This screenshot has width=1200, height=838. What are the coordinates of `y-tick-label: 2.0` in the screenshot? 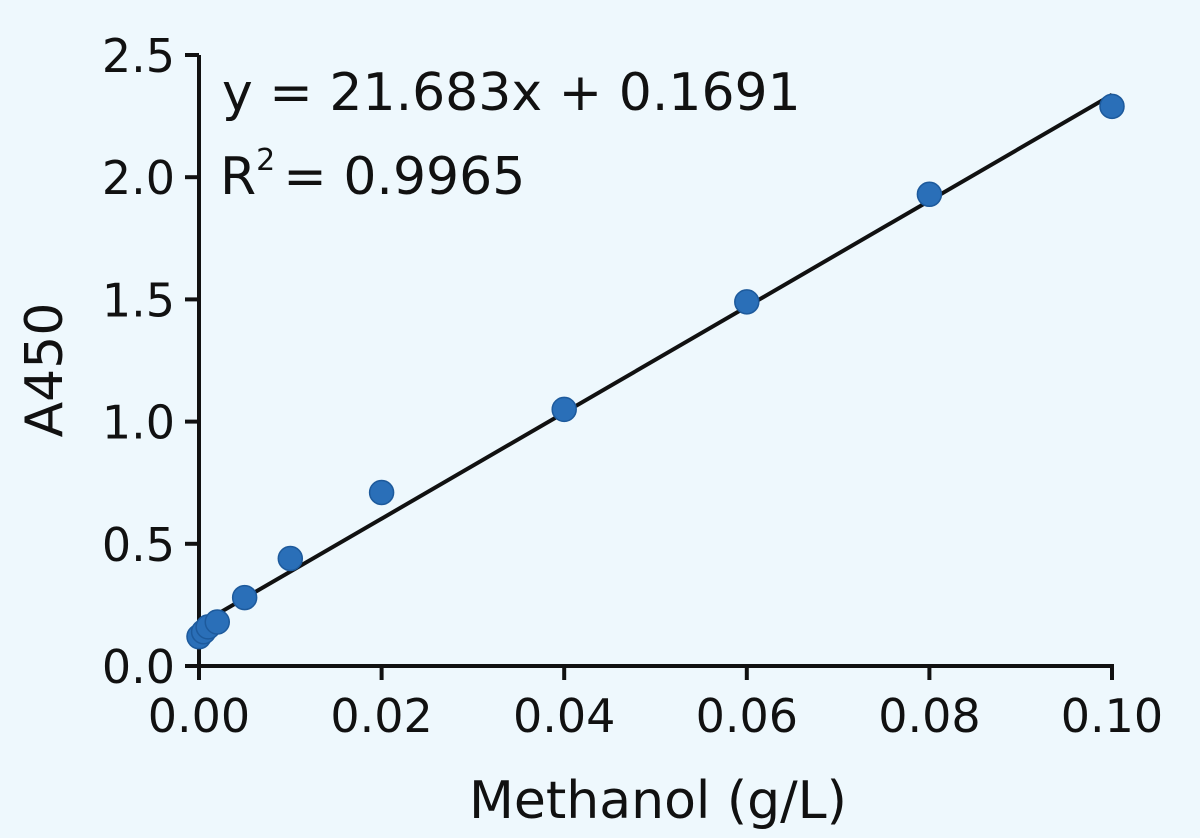 It's located at (138, 178).